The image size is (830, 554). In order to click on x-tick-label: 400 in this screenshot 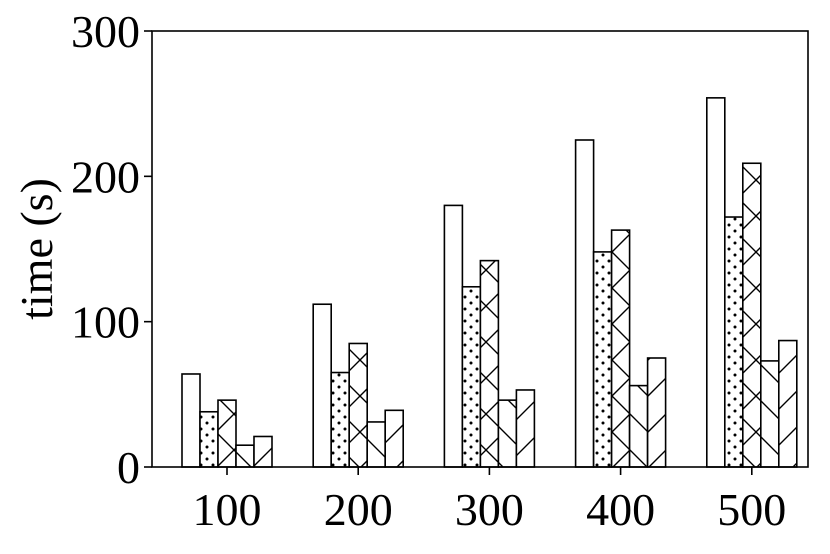, I will do `click(620, 509)`.